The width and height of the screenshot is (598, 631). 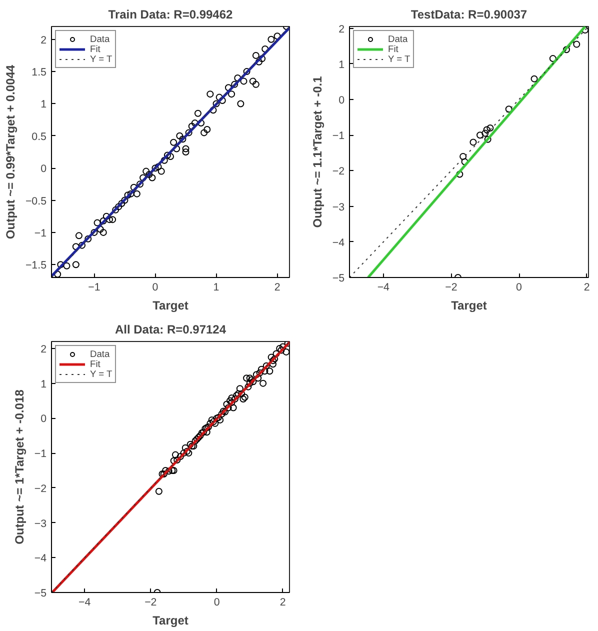 I want to click on y-axis-title: Output ~= 1.1*Target + -0.1, so click(x=317, y=152).